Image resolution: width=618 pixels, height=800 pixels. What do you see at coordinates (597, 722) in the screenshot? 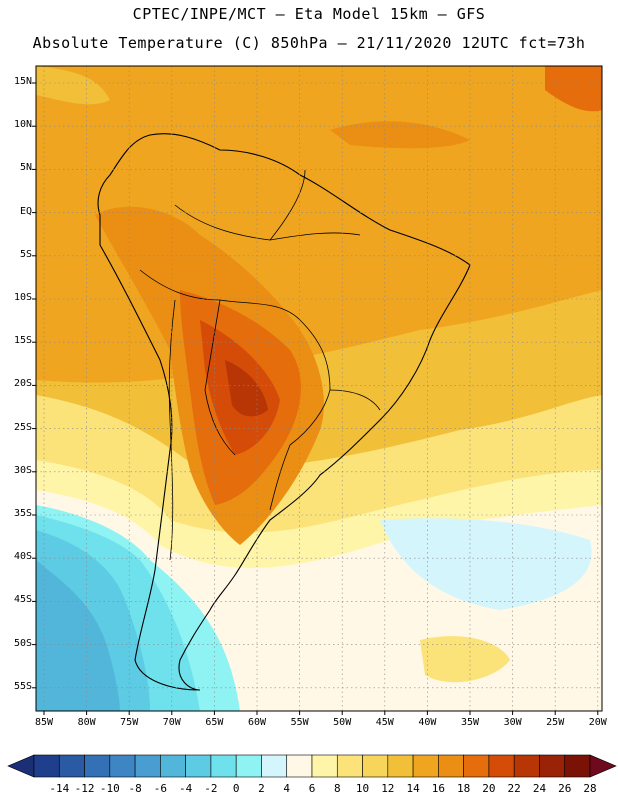
I see `lon-label: 20W` at bounding box center [597, 722].